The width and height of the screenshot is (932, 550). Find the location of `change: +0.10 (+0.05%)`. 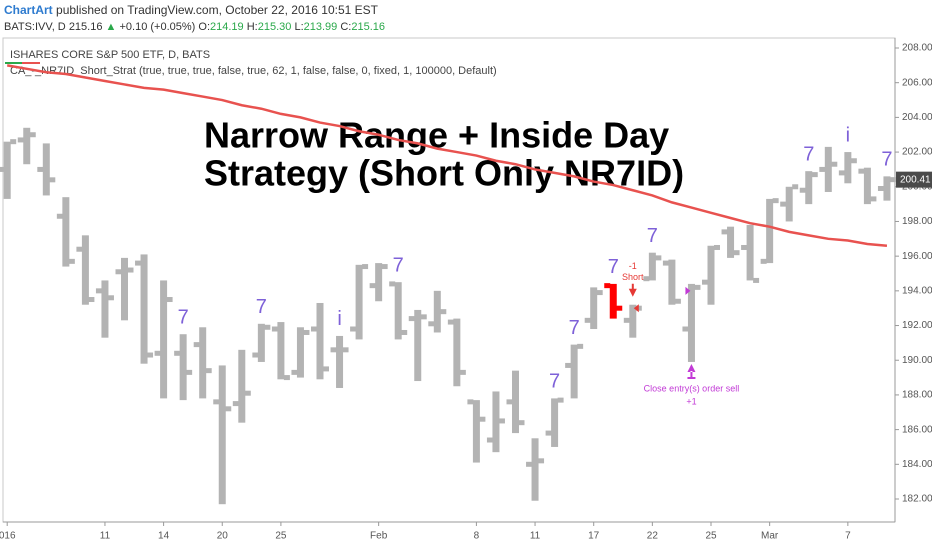

change: +0.10 (+0.05%) is located at coordinates (157, 27).